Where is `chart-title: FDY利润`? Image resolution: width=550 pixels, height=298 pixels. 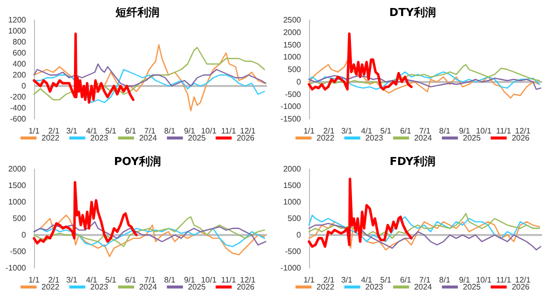 chart-title: FDY利润 is located at coordinates (413, 161).